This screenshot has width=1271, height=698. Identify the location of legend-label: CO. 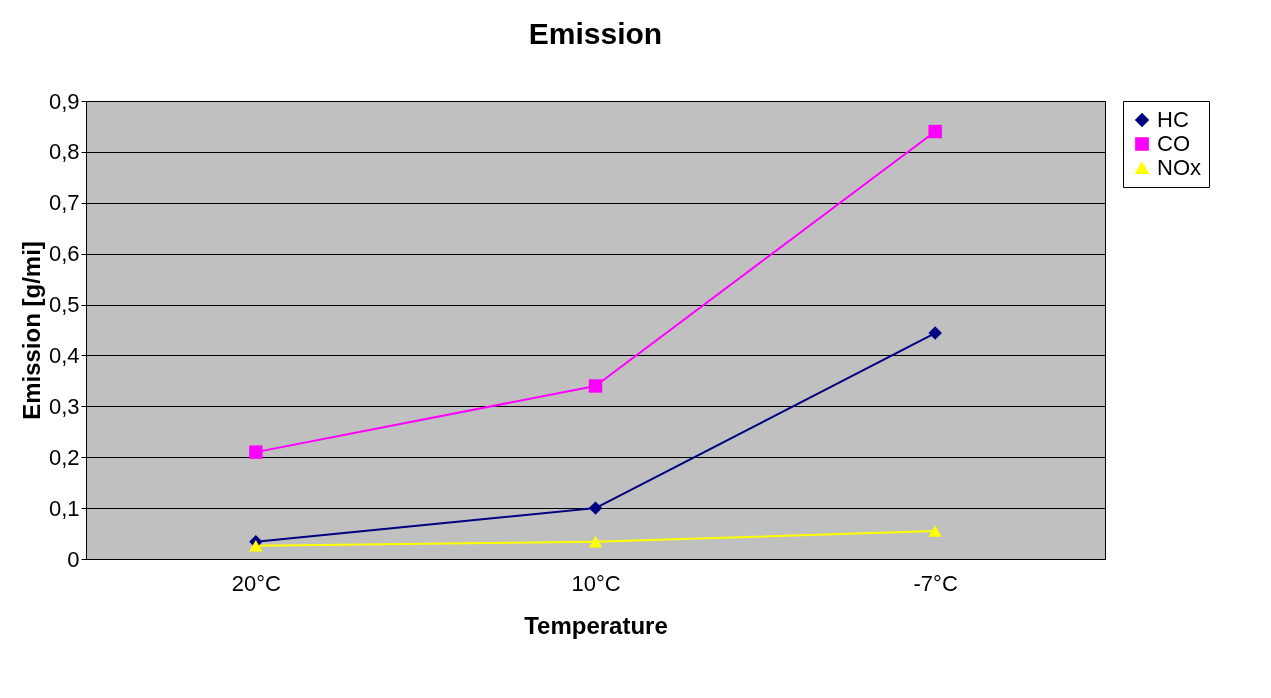
(1173, 143).